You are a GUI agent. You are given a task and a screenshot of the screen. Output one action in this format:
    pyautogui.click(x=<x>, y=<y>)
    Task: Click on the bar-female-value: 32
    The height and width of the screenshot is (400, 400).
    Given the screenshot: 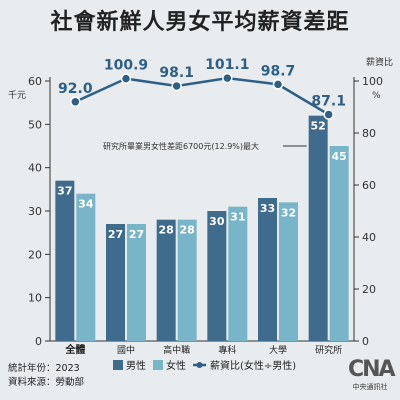 What is the action you would take?
    pyautogui.click(x=288, y=212)
    